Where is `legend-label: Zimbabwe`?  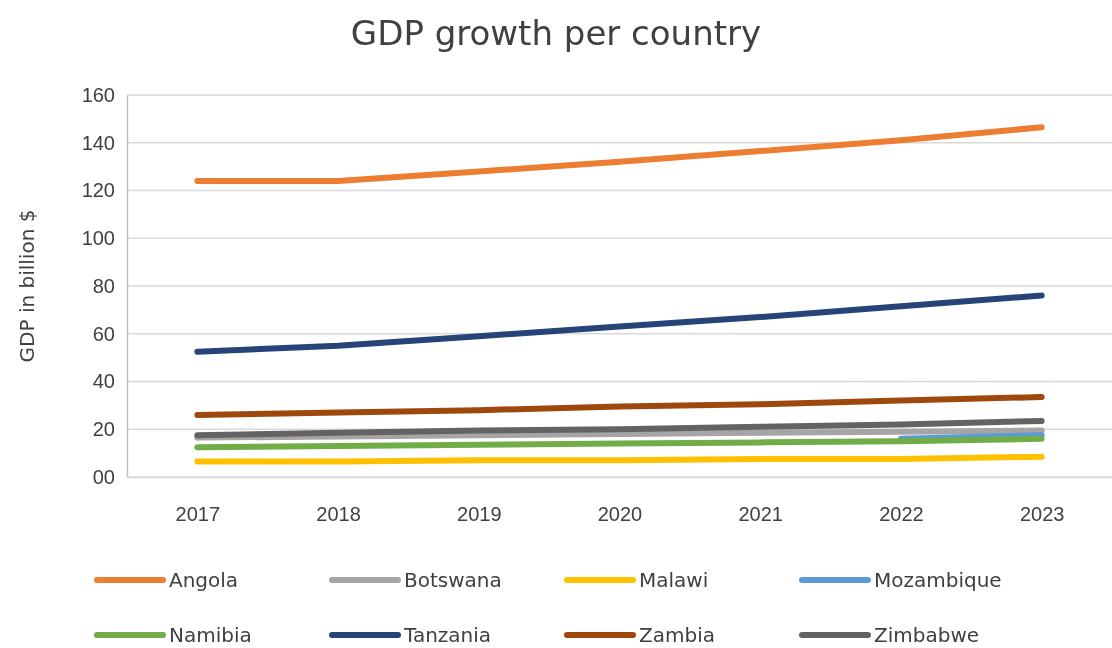
legend-label: Zimbabwe is located at coordinates (927, 635).